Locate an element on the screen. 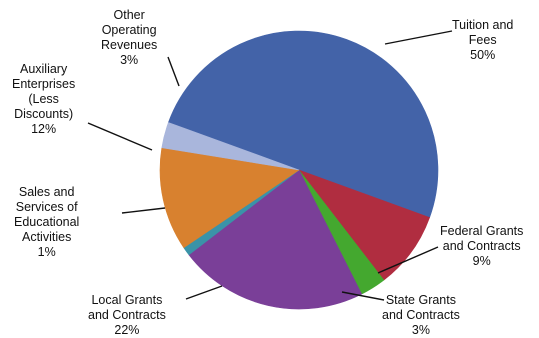 This screenshot has height=338, width=539. label-sales-line-2: Services of is located at coordinates (46, 207).